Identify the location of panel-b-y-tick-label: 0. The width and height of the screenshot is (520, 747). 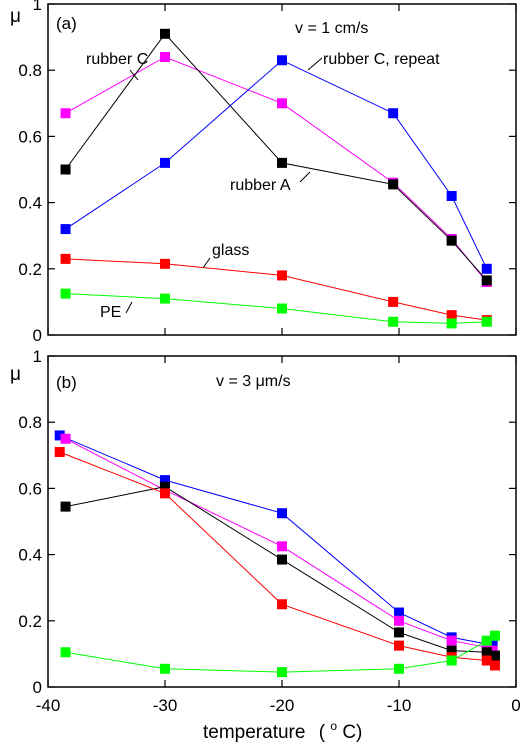
(37, 687).